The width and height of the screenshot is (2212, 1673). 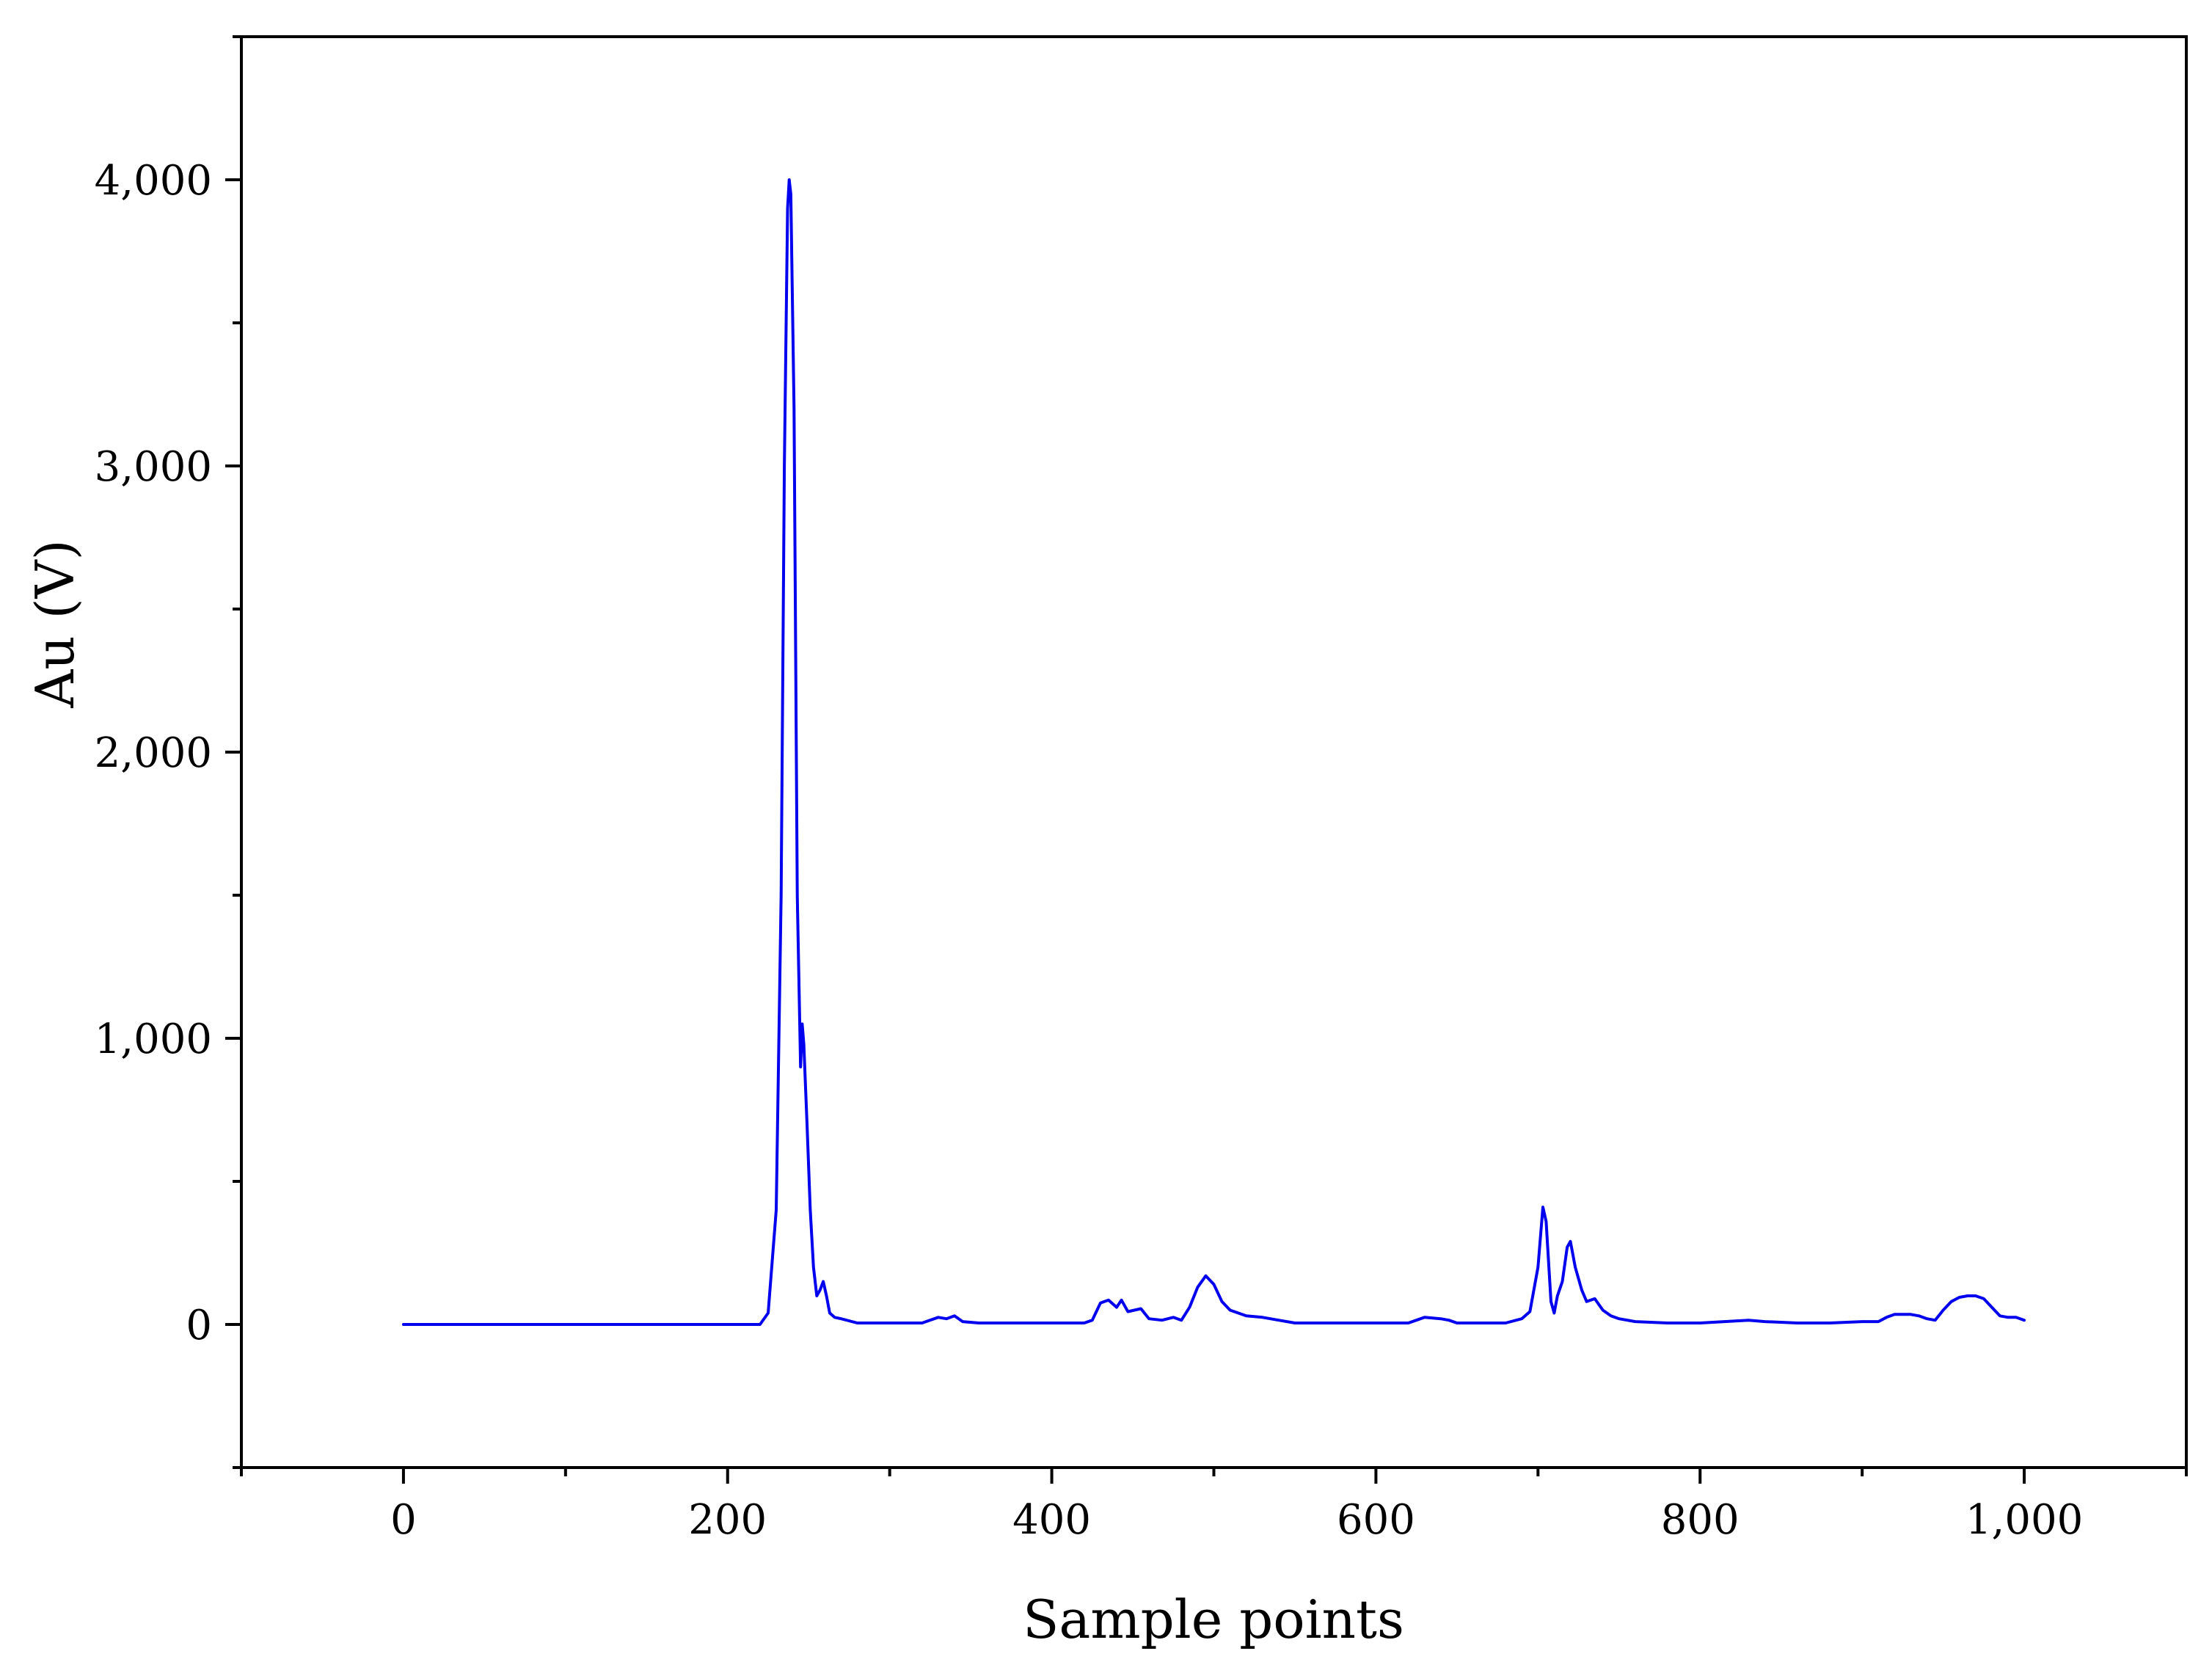 I want to click on y-tick-label: 4,000, so click(x=153, y=181).